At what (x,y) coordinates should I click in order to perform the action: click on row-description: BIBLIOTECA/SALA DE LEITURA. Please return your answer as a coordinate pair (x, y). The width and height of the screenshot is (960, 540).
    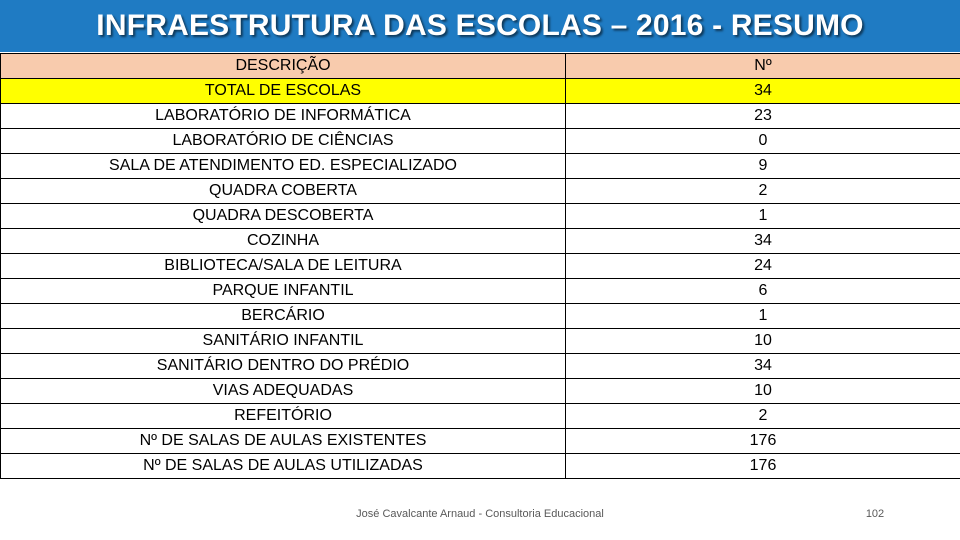
    Looking at the image, I should click on (283, 266).